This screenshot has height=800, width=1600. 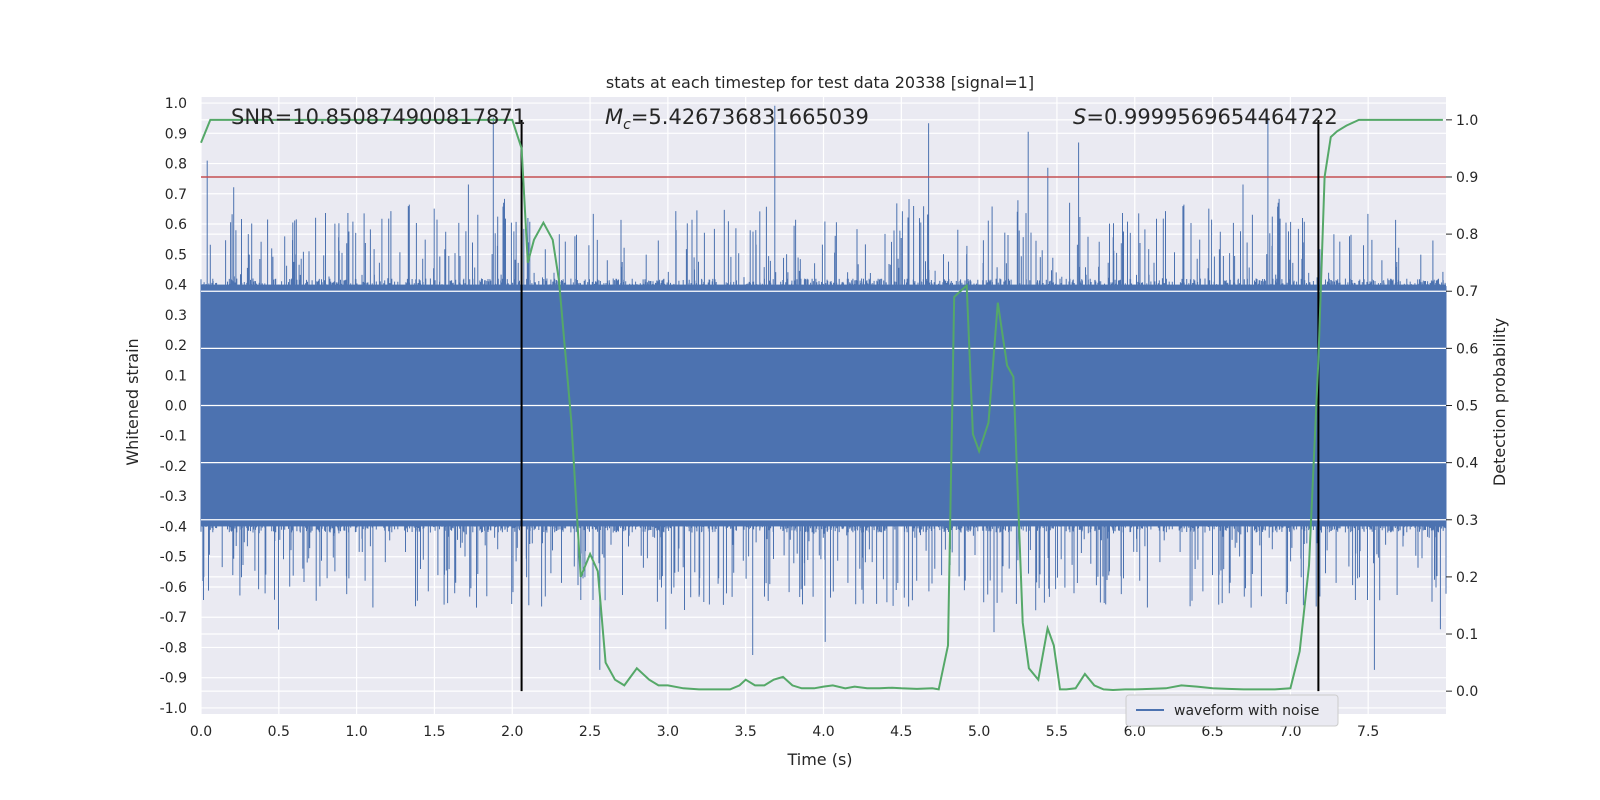 I want to click on x-tick-label: 0.5, so click(x=279, y=732).